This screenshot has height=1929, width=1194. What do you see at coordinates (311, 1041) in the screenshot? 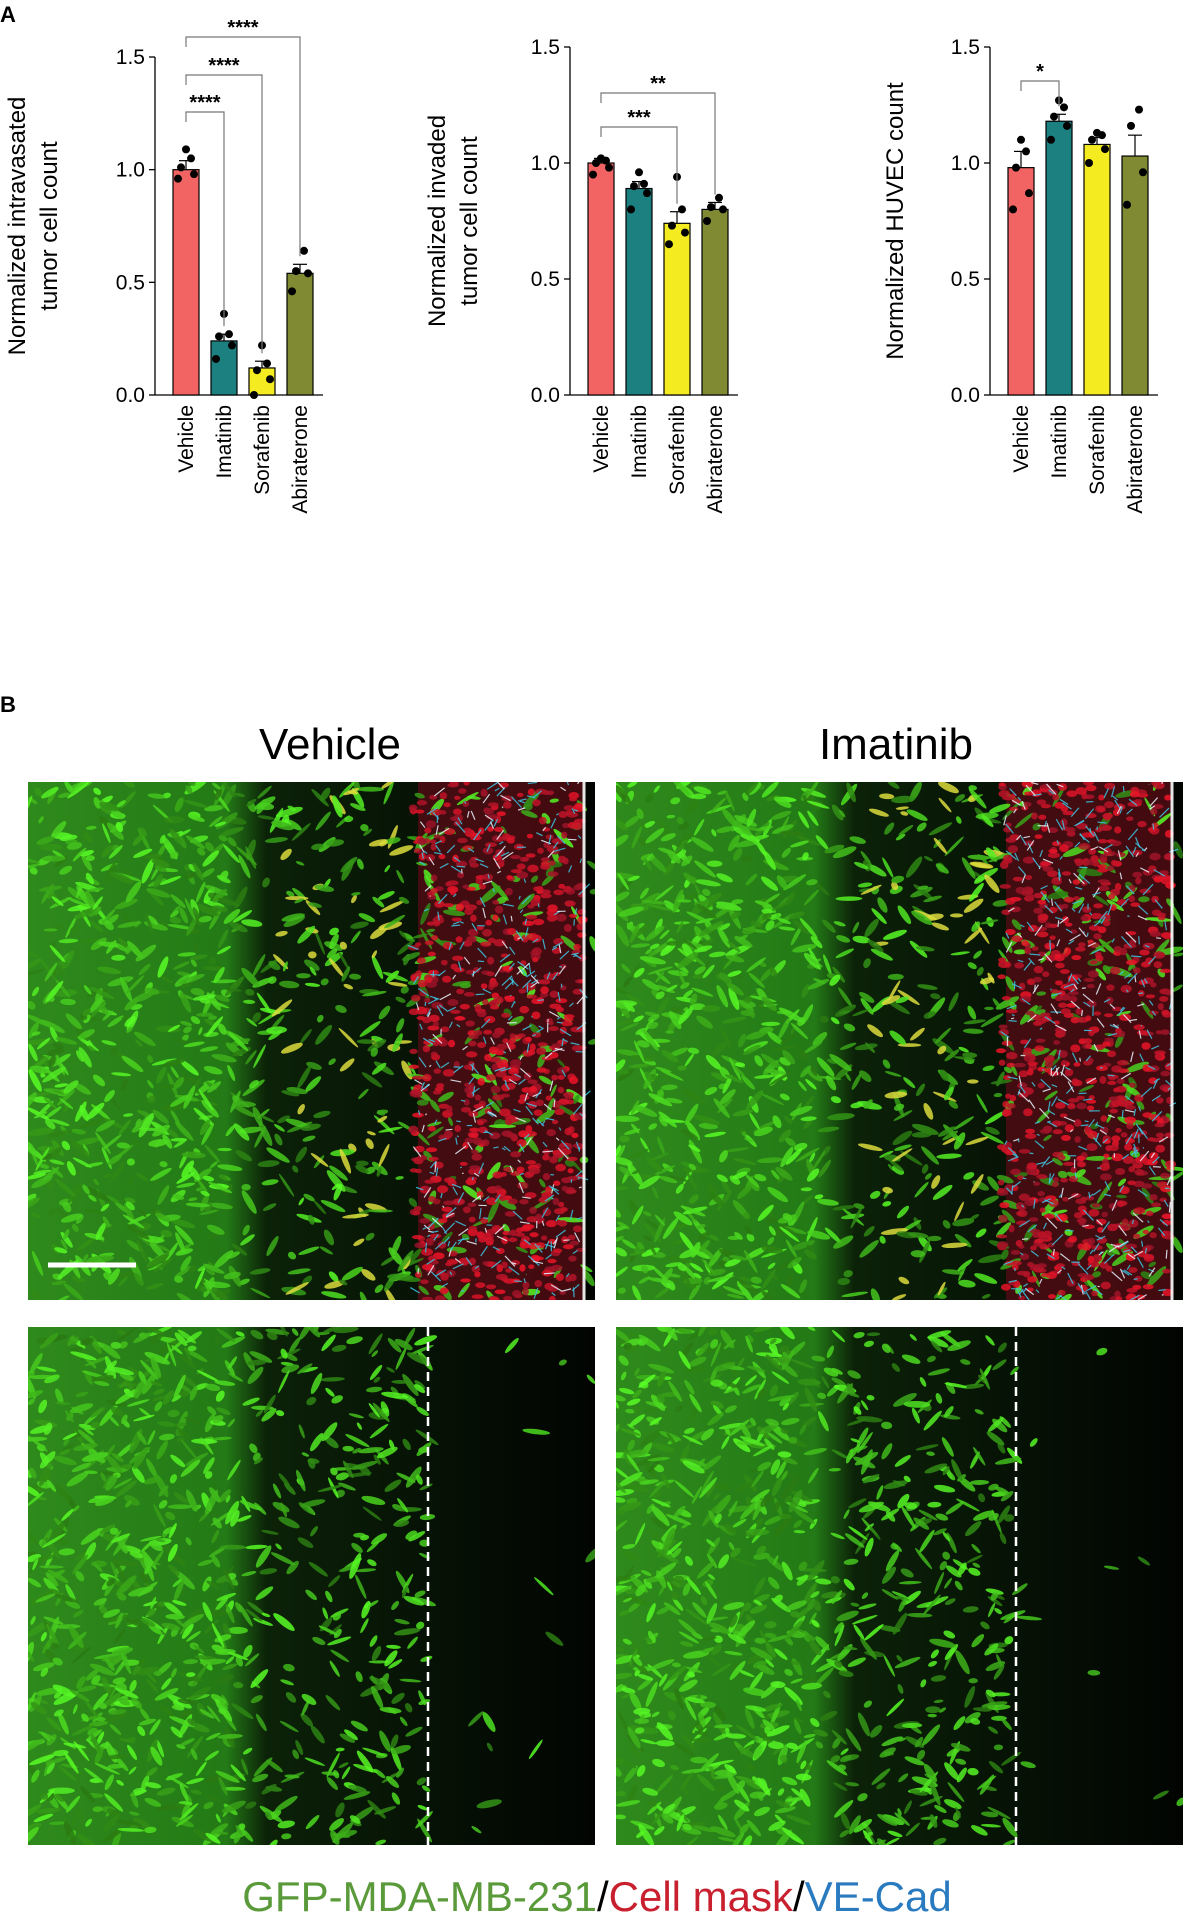
I see `micrograph-vehicle-merged` at bounding box center [311, 1041].